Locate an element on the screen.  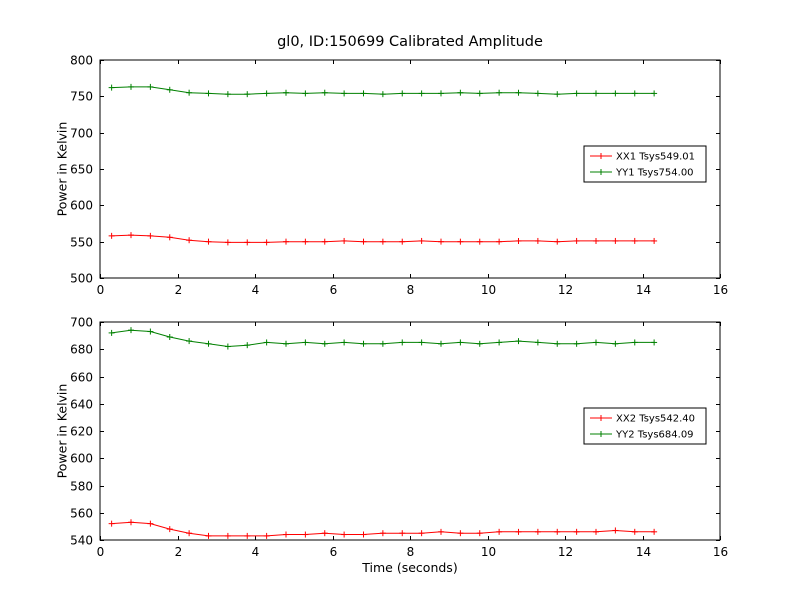
top-x-tick-label: 4 is located at coordinates (256, 290).